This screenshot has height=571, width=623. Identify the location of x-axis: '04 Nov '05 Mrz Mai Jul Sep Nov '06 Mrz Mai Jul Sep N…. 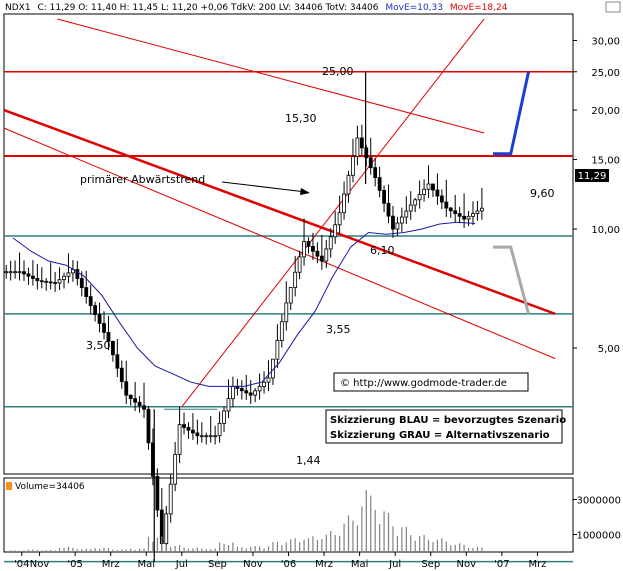
(280, 561).